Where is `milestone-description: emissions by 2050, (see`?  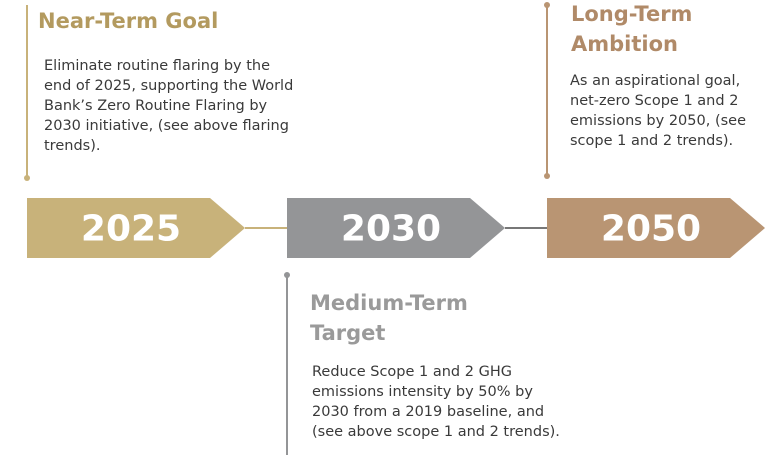
milestone-description: emissions by 2050, (see is located at coordinates (658, 121).